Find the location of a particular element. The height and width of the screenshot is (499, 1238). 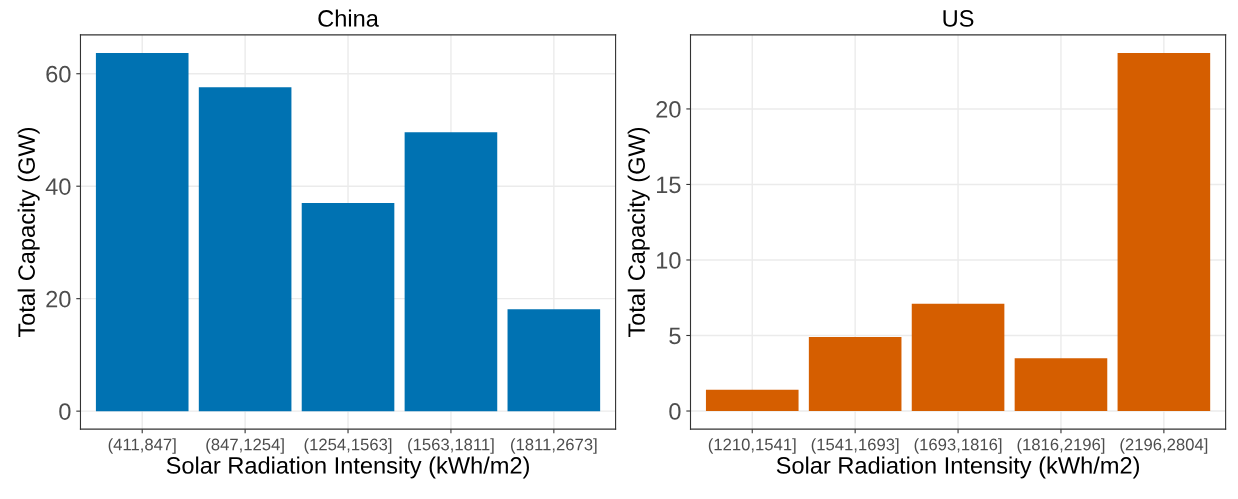

x-tick-label: (1541,1693] is located at coordinates (855, 446).